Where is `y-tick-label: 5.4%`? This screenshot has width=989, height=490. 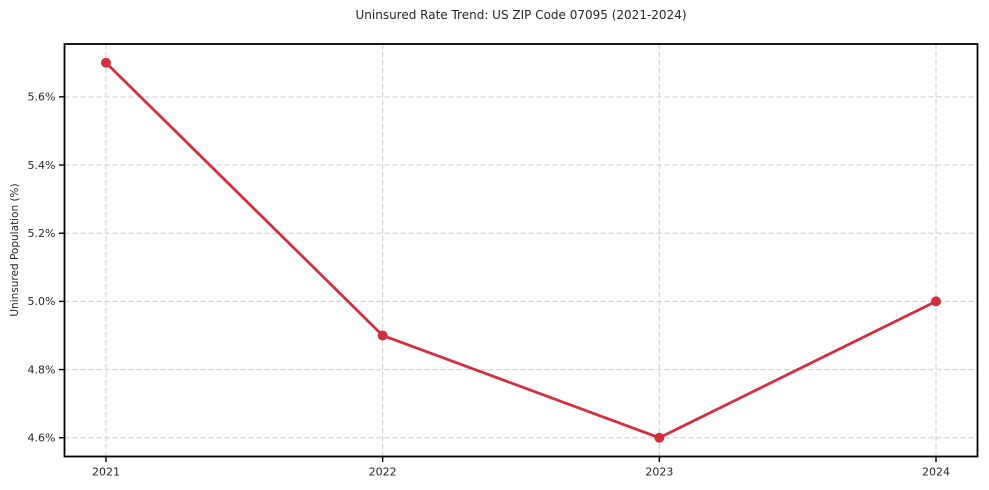 y-tick-label: 5.4% is located at coordinates (42, 165).